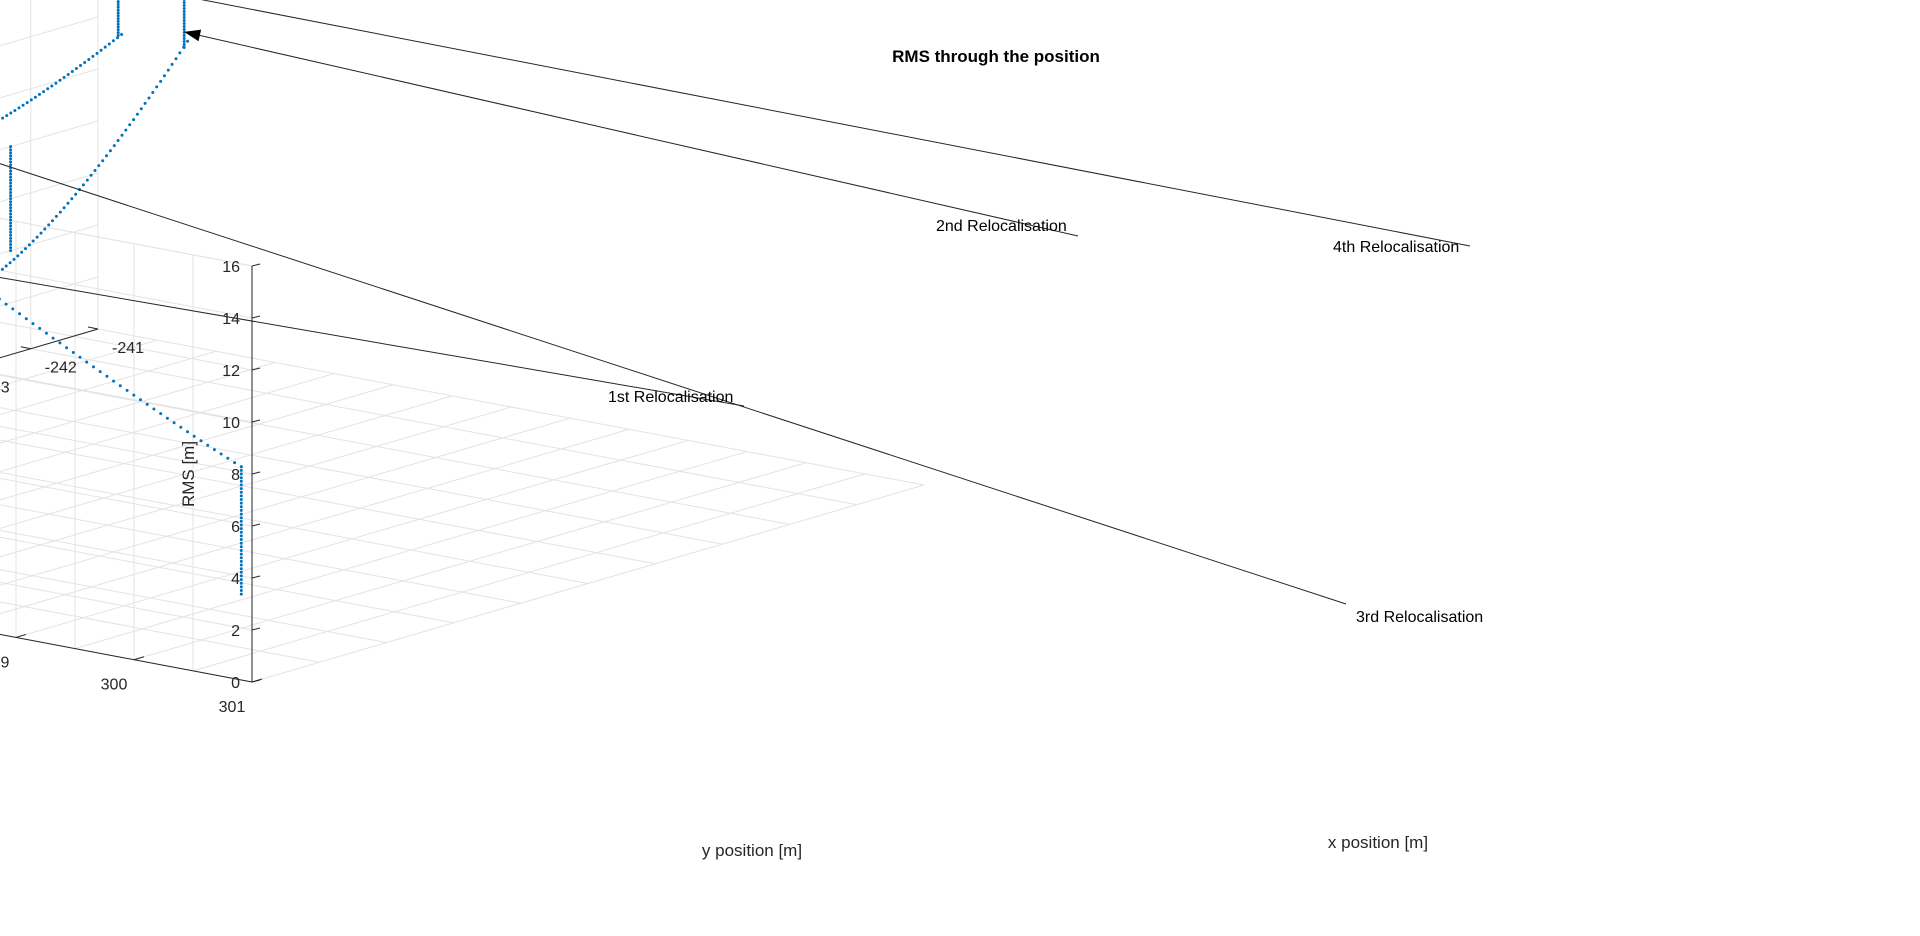  What do you see at coordinates (188, 474) in the screenshot?
I see `z-axis-label: RMS [m]` at bounding box center [188, 474].